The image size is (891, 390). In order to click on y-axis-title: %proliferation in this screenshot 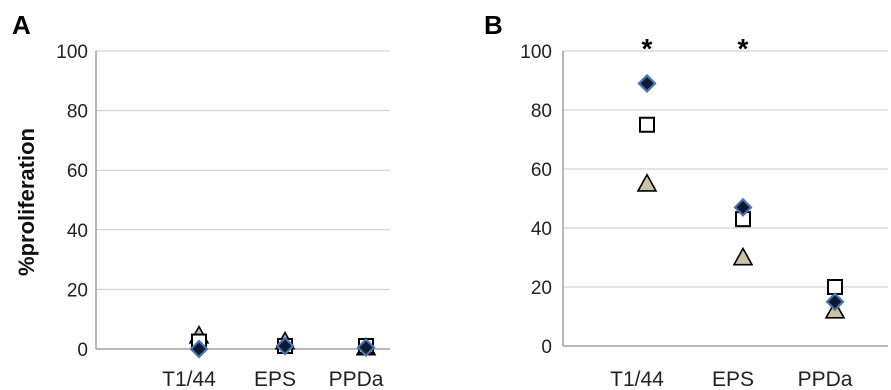, I will do `click(26, 202)`.